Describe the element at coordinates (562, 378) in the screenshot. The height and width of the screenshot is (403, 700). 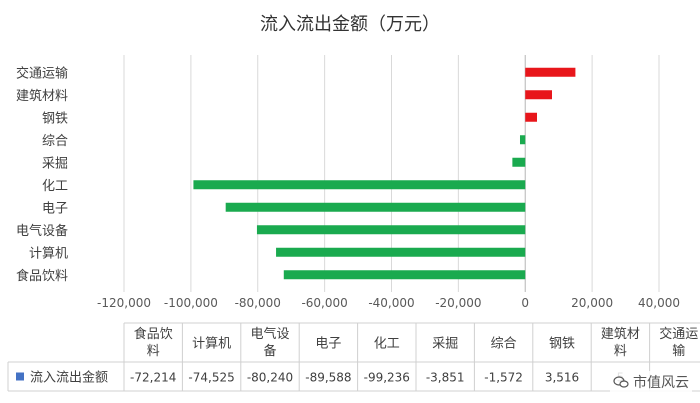
I see `table-value-cell: 3,516` at that location.